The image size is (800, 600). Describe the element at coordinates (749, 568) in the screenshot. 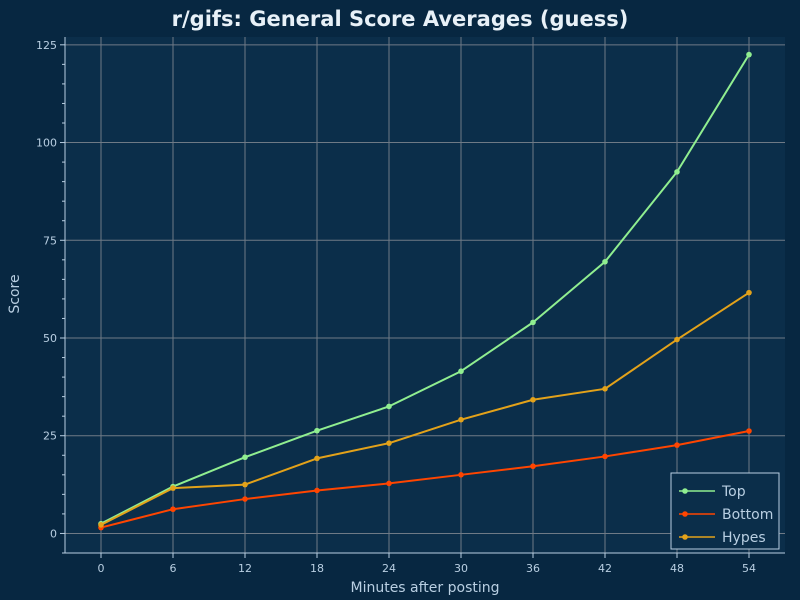

I see `x-tick-label: 54` at that location.